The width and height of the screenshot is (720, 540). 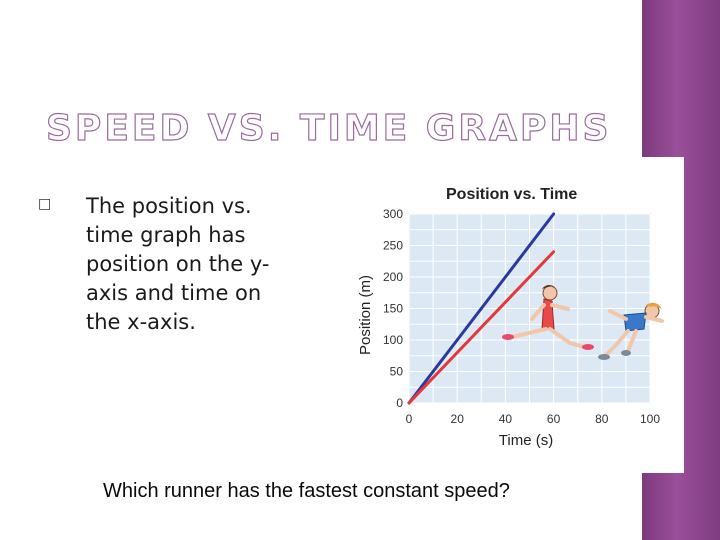 What do you see at coordinates (393, 246) in the screenshot?
I see `y-tick-label: 250` at bounding box center [393, 246].